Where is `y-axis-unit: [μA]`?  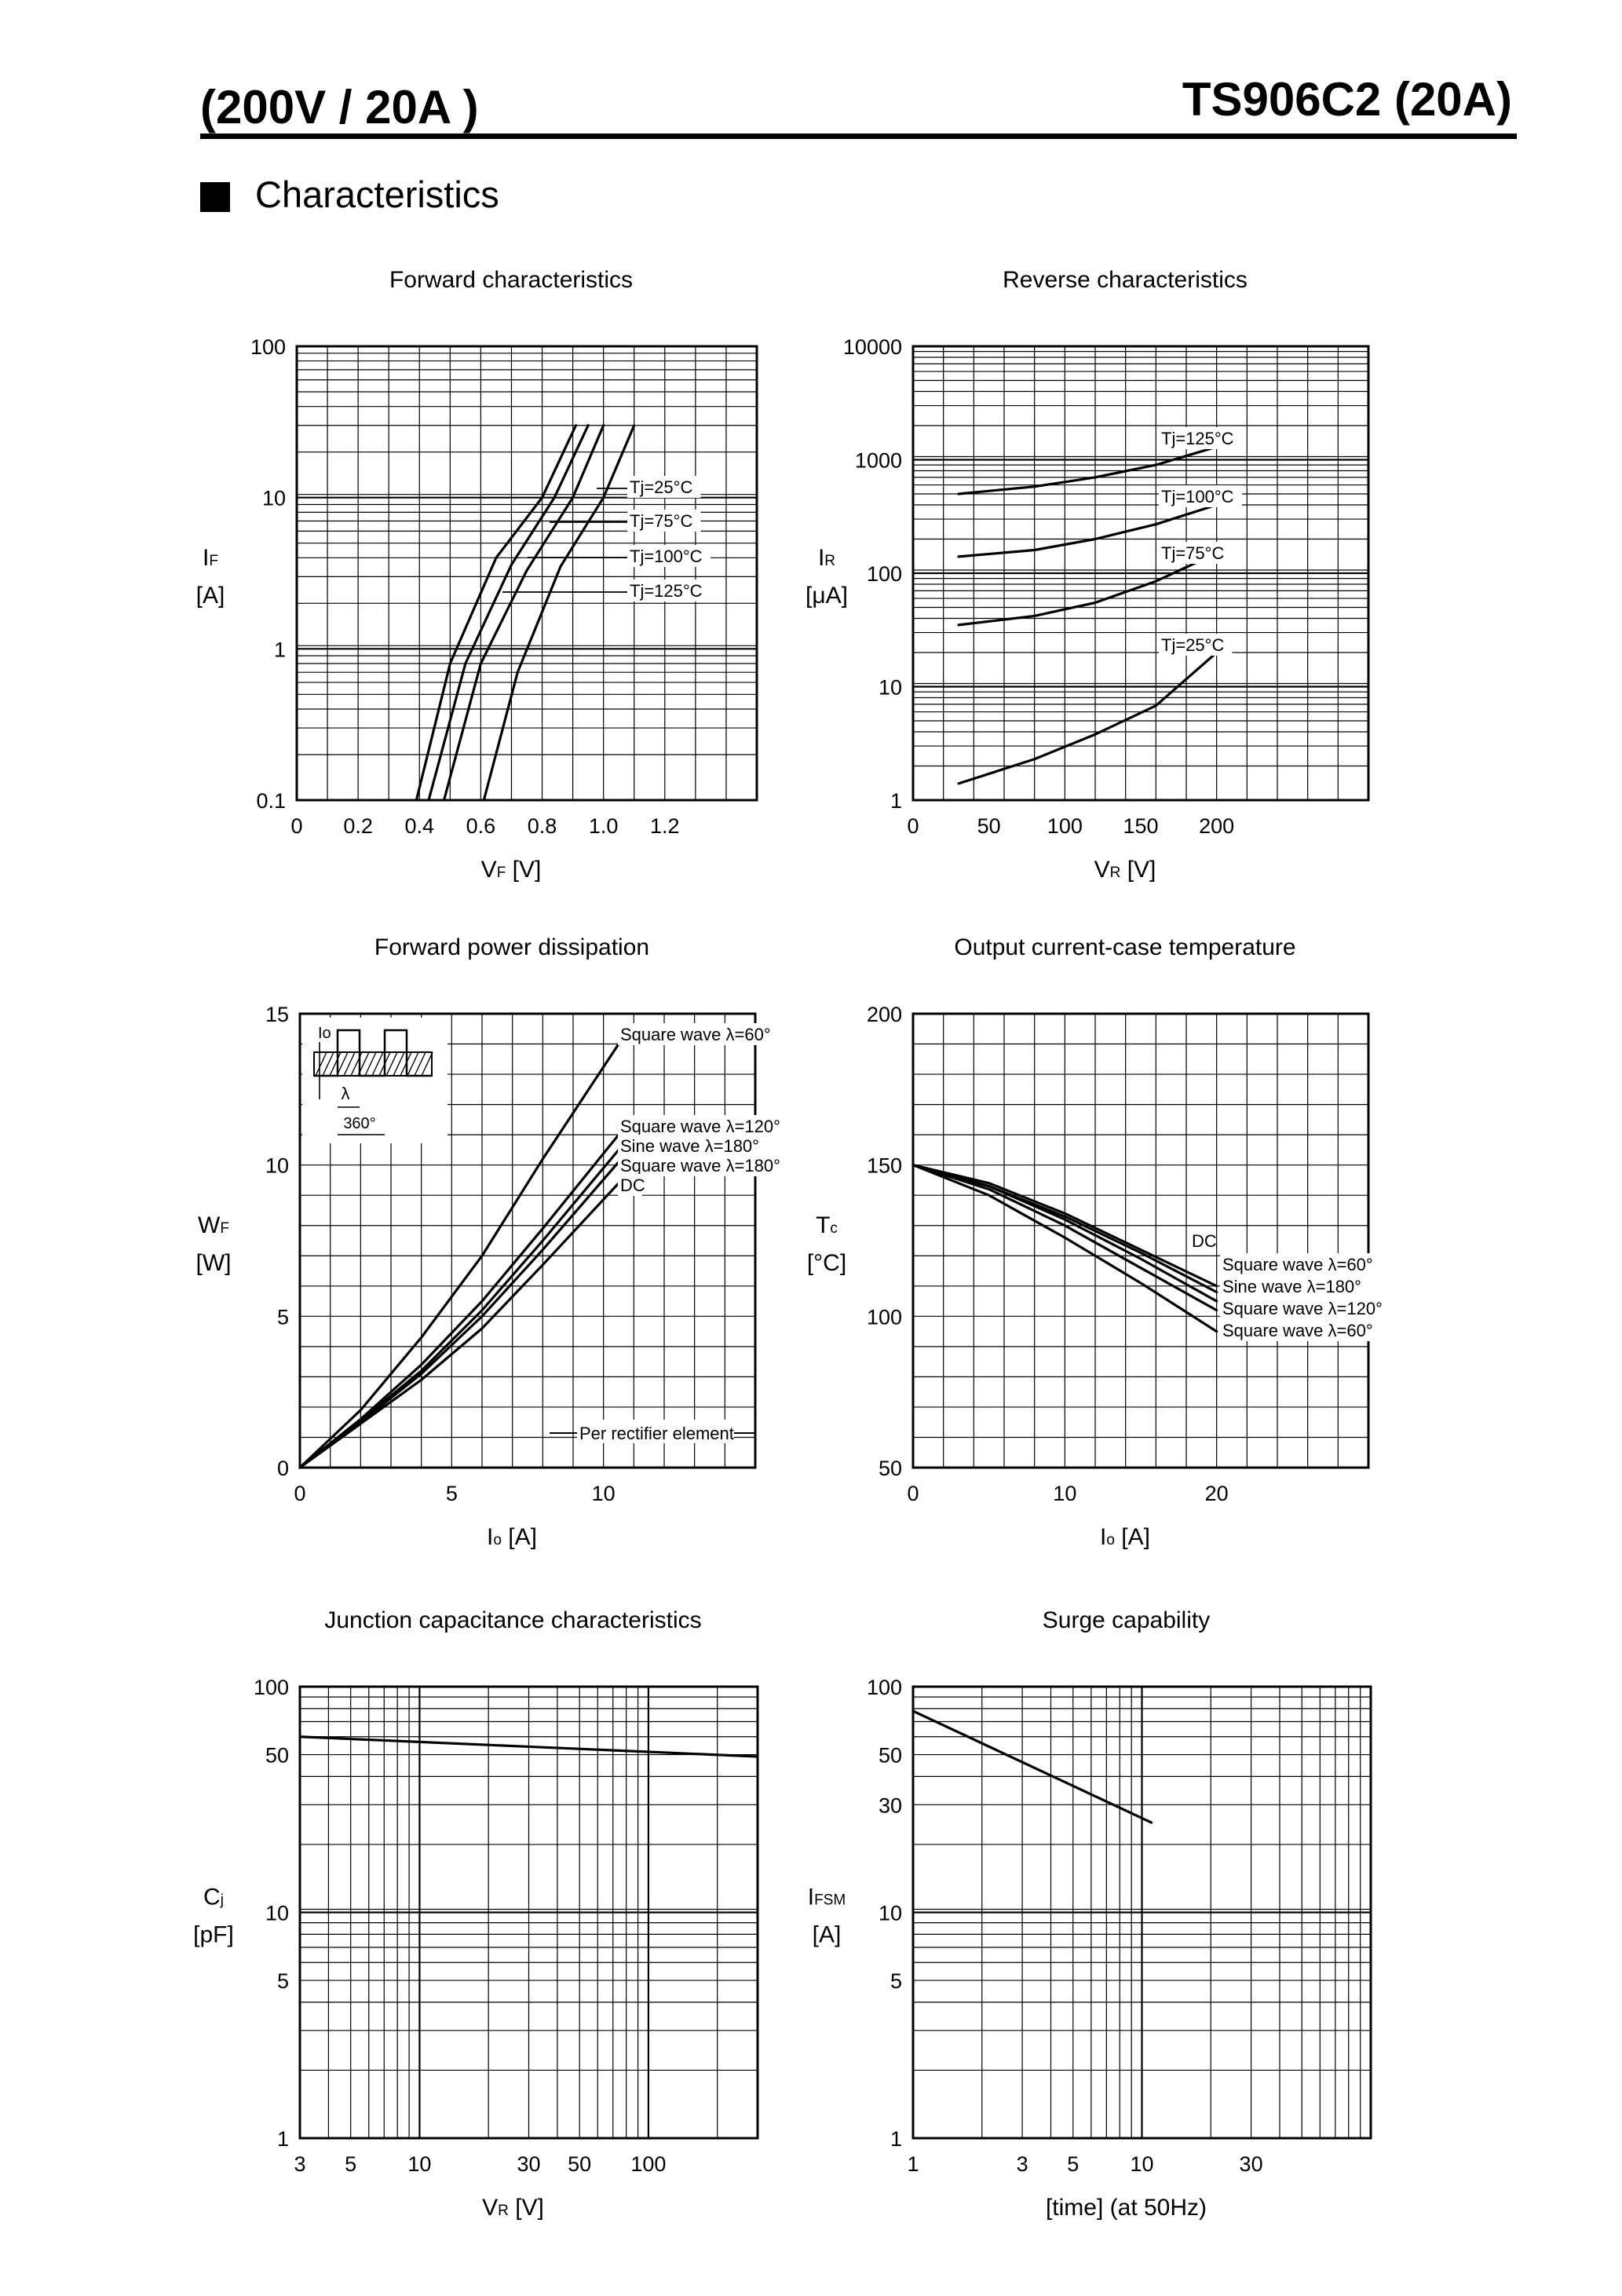 y-axis-unit: [μA] is located at coordinates (827, 596).